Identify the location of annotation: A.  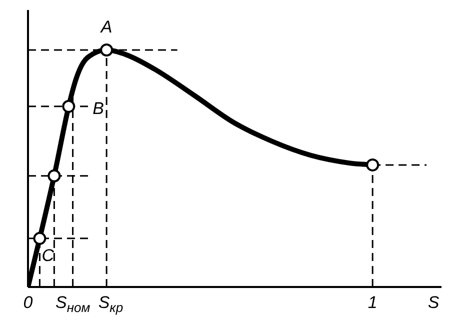
(106, 27).